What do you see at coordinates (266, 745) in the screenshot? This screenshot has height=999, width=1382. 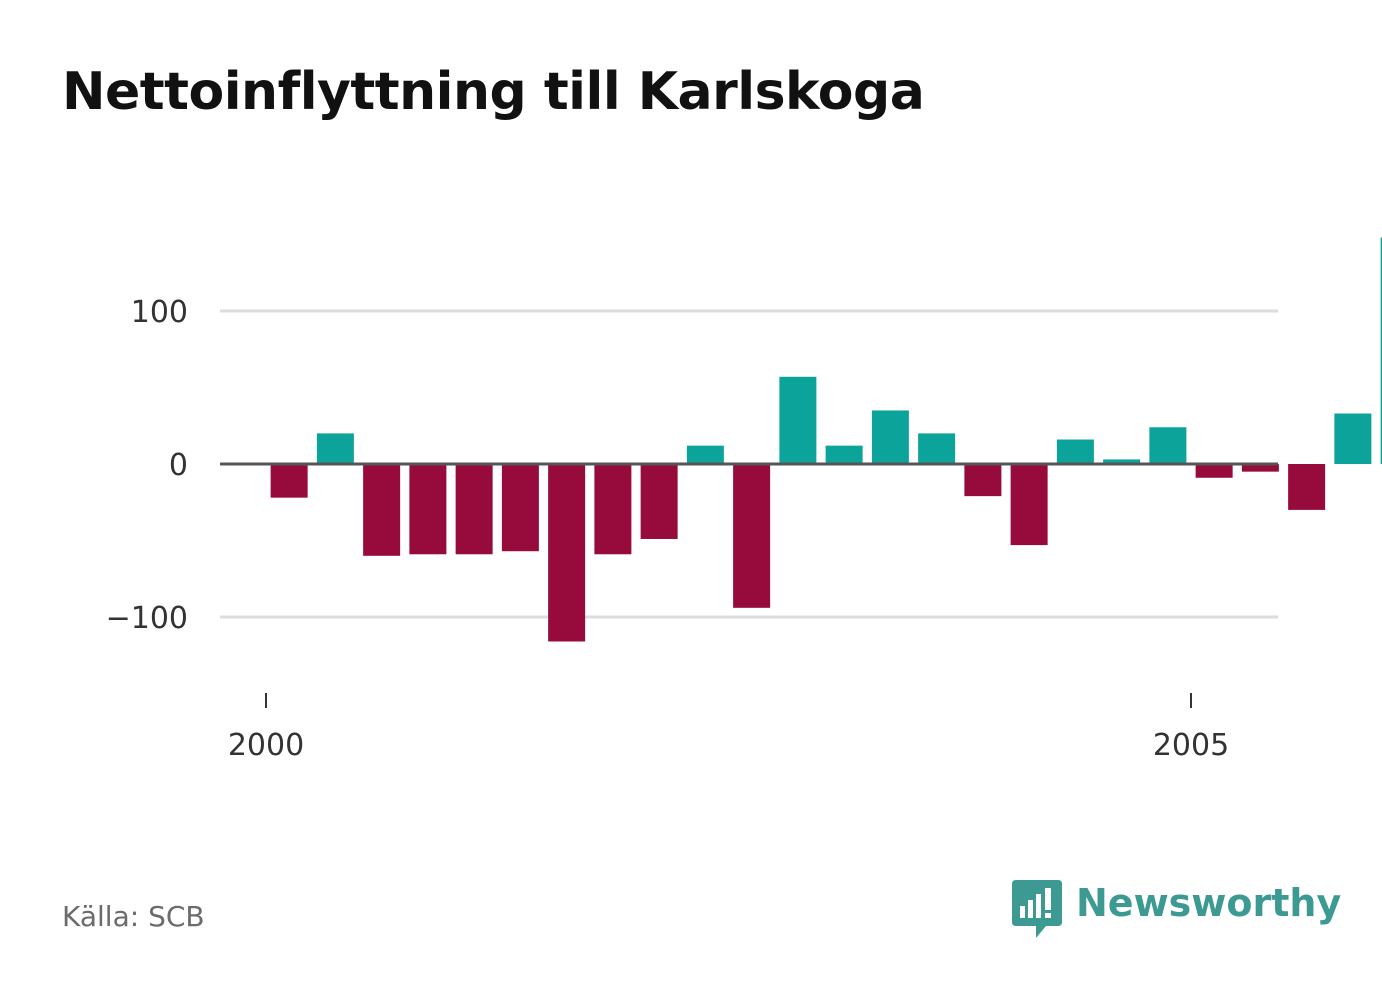 I see `x-tick-label: 2000` at bounding box center [266, 745].